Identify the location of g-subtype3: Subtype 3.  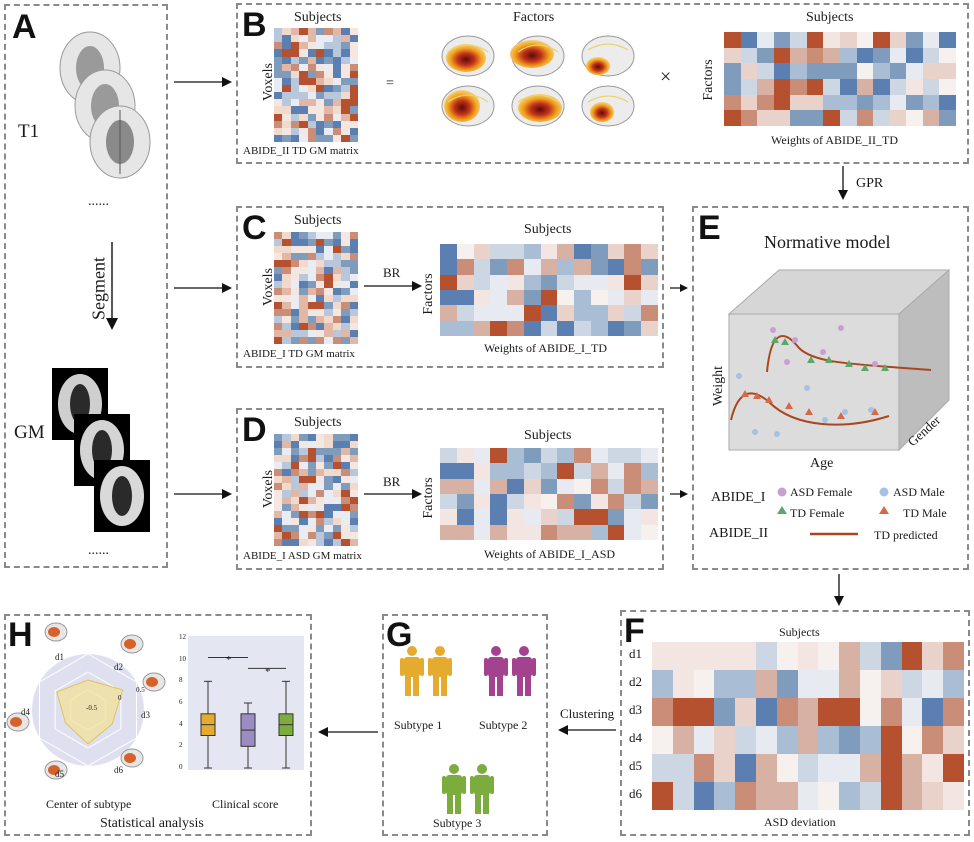
(457, 823).